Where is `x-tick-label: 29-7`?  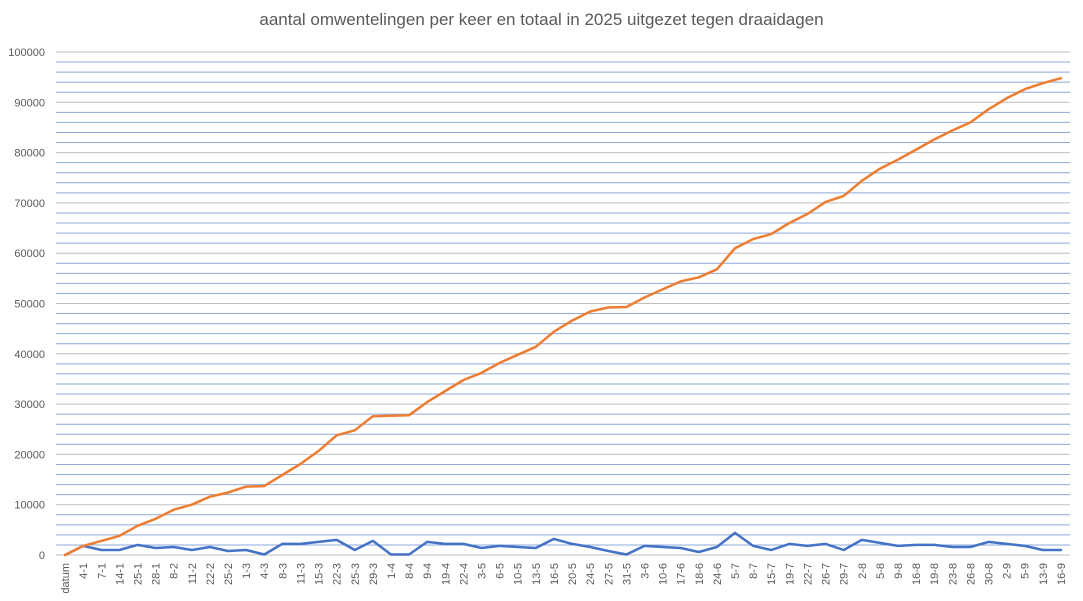
x-tick-label: 29-7 is located at coordinates (845, 574).